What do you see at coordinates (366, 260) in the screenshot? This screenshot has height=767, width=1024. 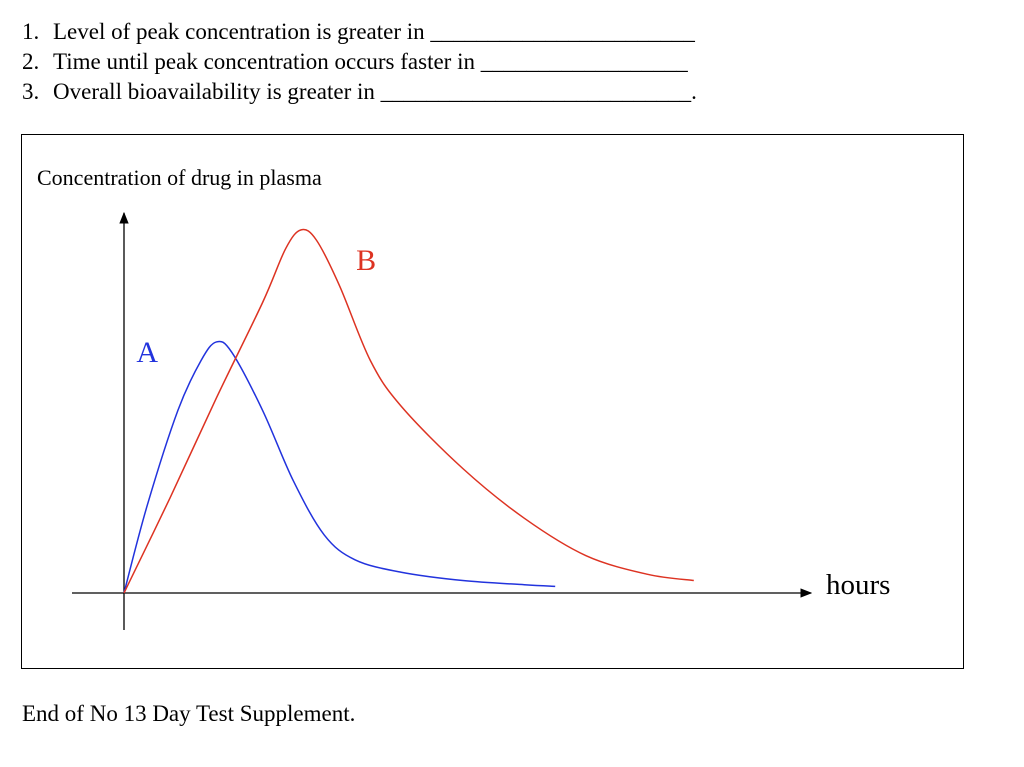 I see `series-label-b: B` at bounding box center [366, 260].